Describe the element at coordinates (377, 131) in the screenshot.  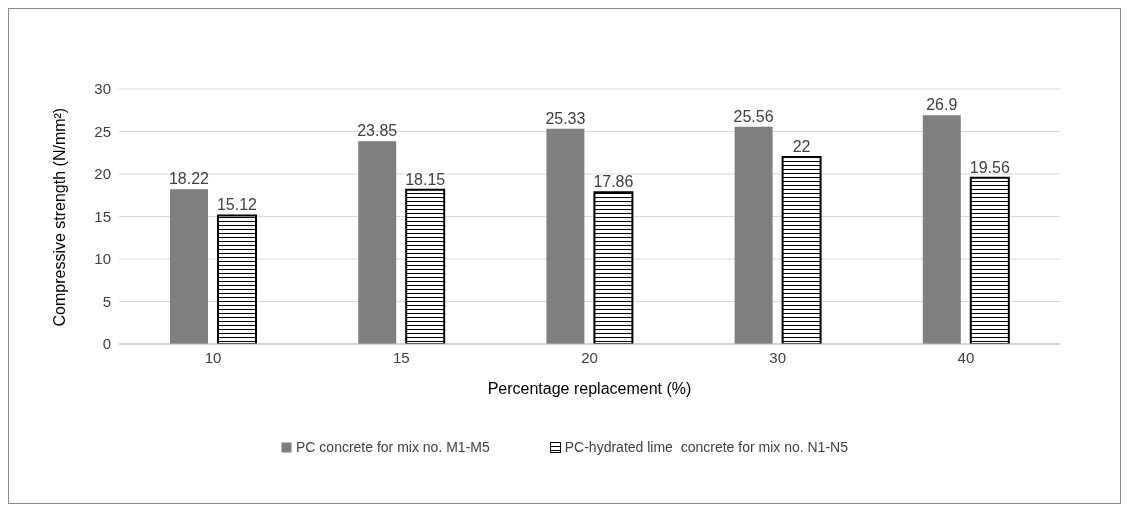
I see `data-label: 23.85` at that location.